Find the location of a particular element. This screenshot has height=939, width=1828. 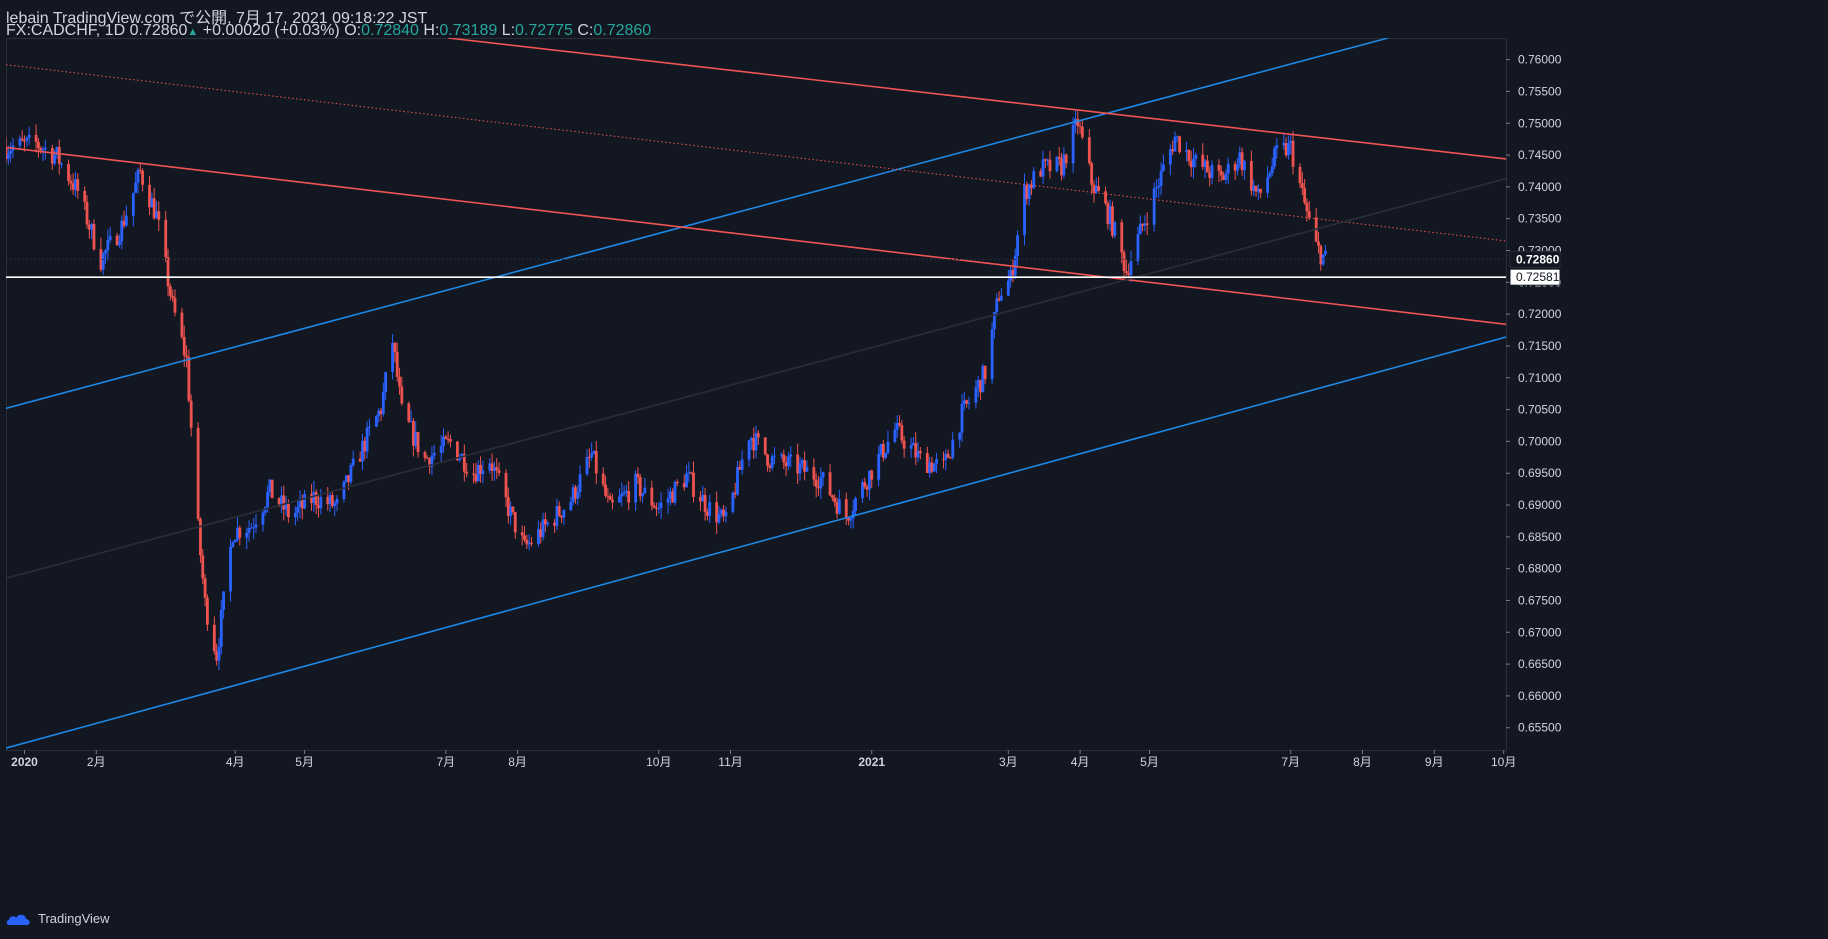

y-tick-label: 0.74000 is located at coordinates (1540, 187).